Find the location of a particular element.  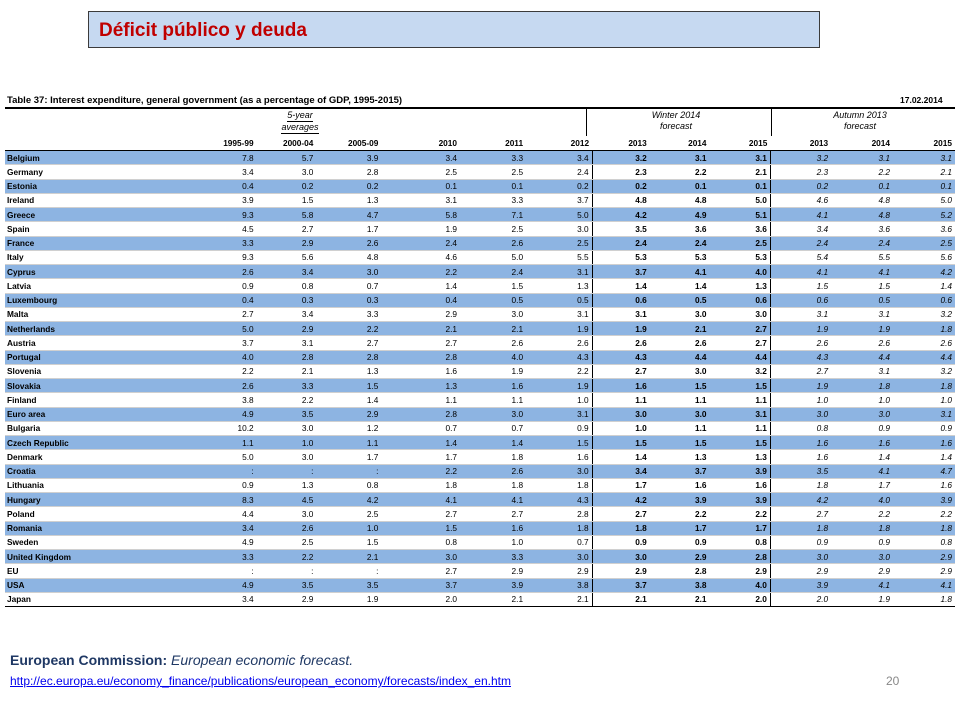

table-cell: 3.5 is located at coordinates (286, 585).